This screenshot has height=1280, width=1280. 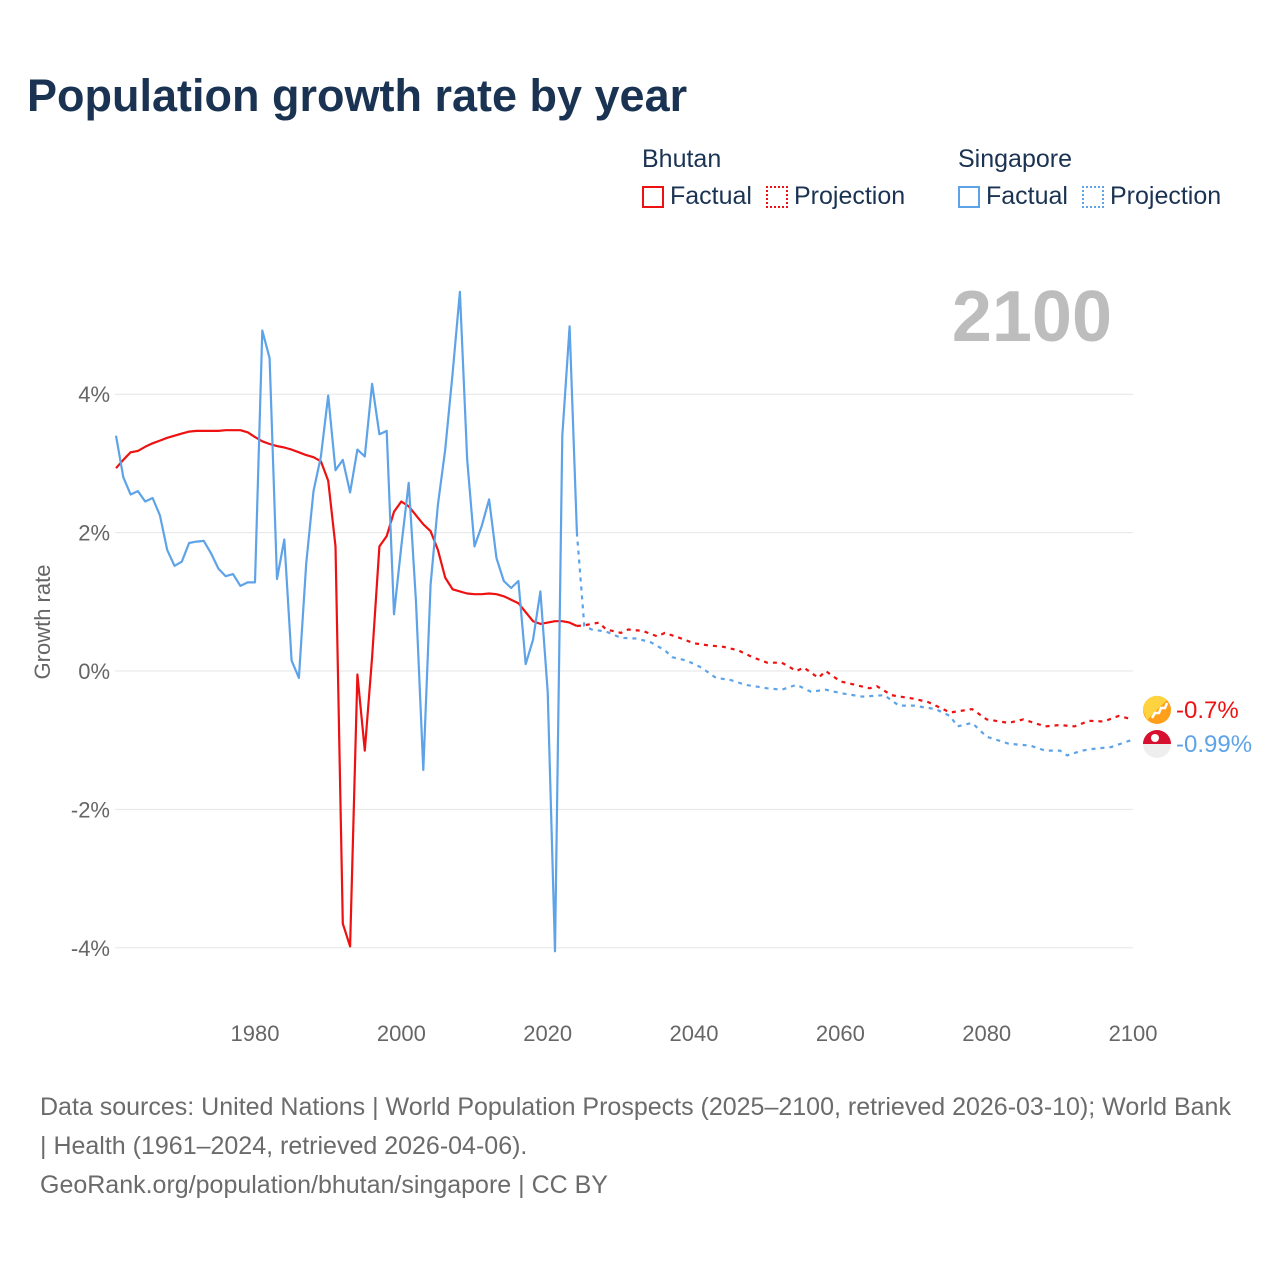 I want to click on flag-crescent, so click(x=1155, y=738).